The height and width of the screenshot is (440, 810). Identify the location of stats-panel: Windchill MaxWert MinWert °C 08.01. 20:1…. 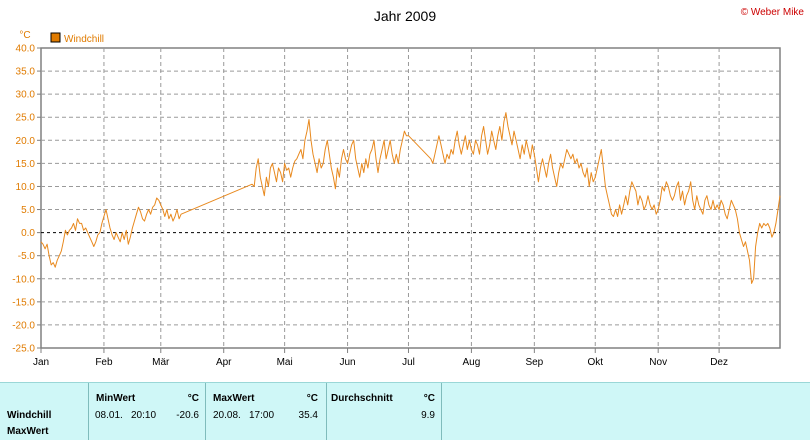
(405, 411).